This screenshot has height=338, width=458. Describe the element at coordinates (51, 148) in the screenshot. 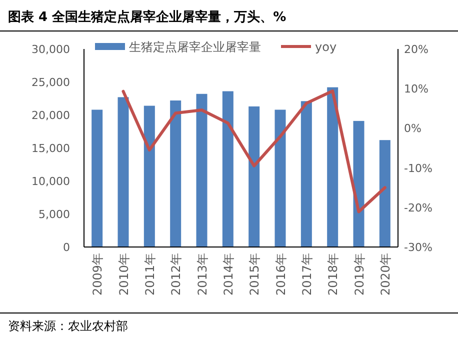

I see `y-tick-label: 15,000` at that location.